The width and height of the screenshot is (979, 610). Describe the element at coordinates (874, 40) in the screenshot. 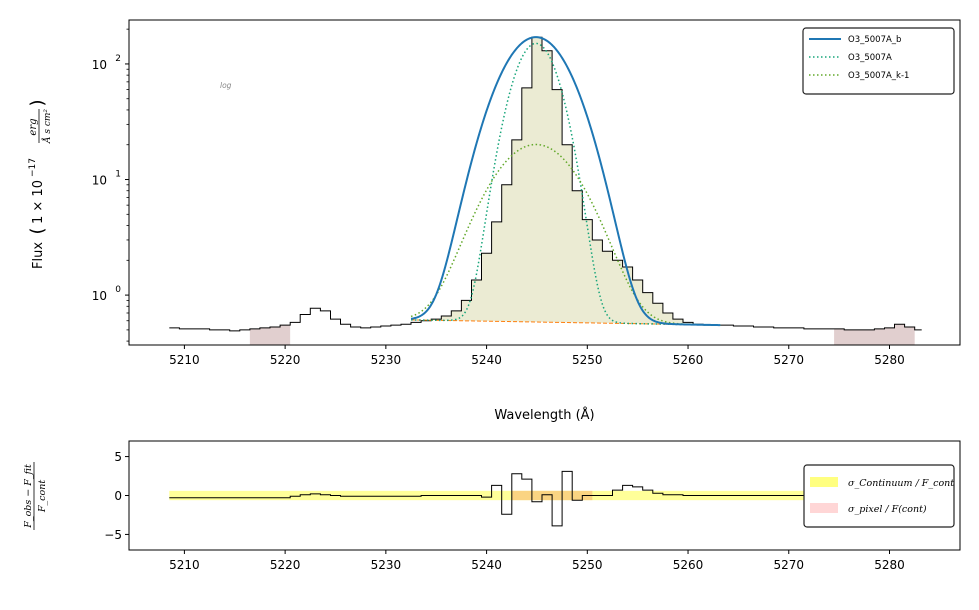

I see `legend-label: O3_5007A_b` at that location.